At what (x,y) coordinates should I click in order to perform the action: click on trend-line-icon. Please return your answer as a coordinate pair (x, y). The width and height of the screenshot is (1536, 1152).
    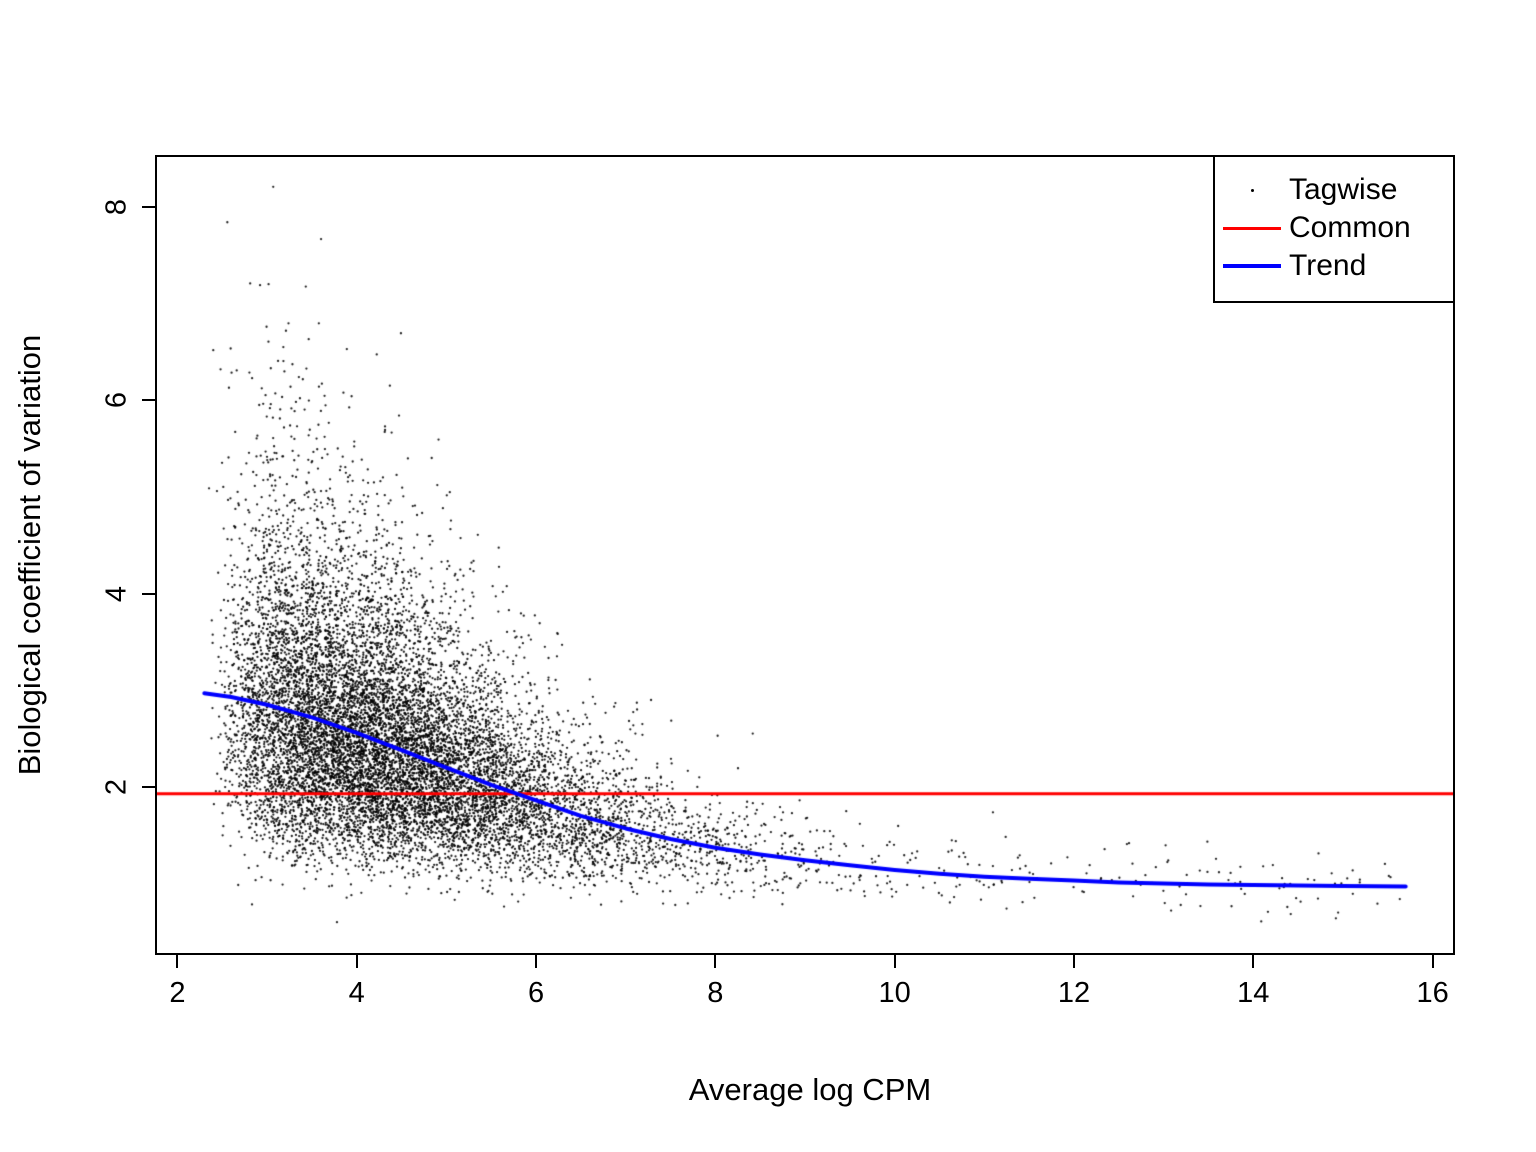
    Looking at the image, I should click on (1252, 266).